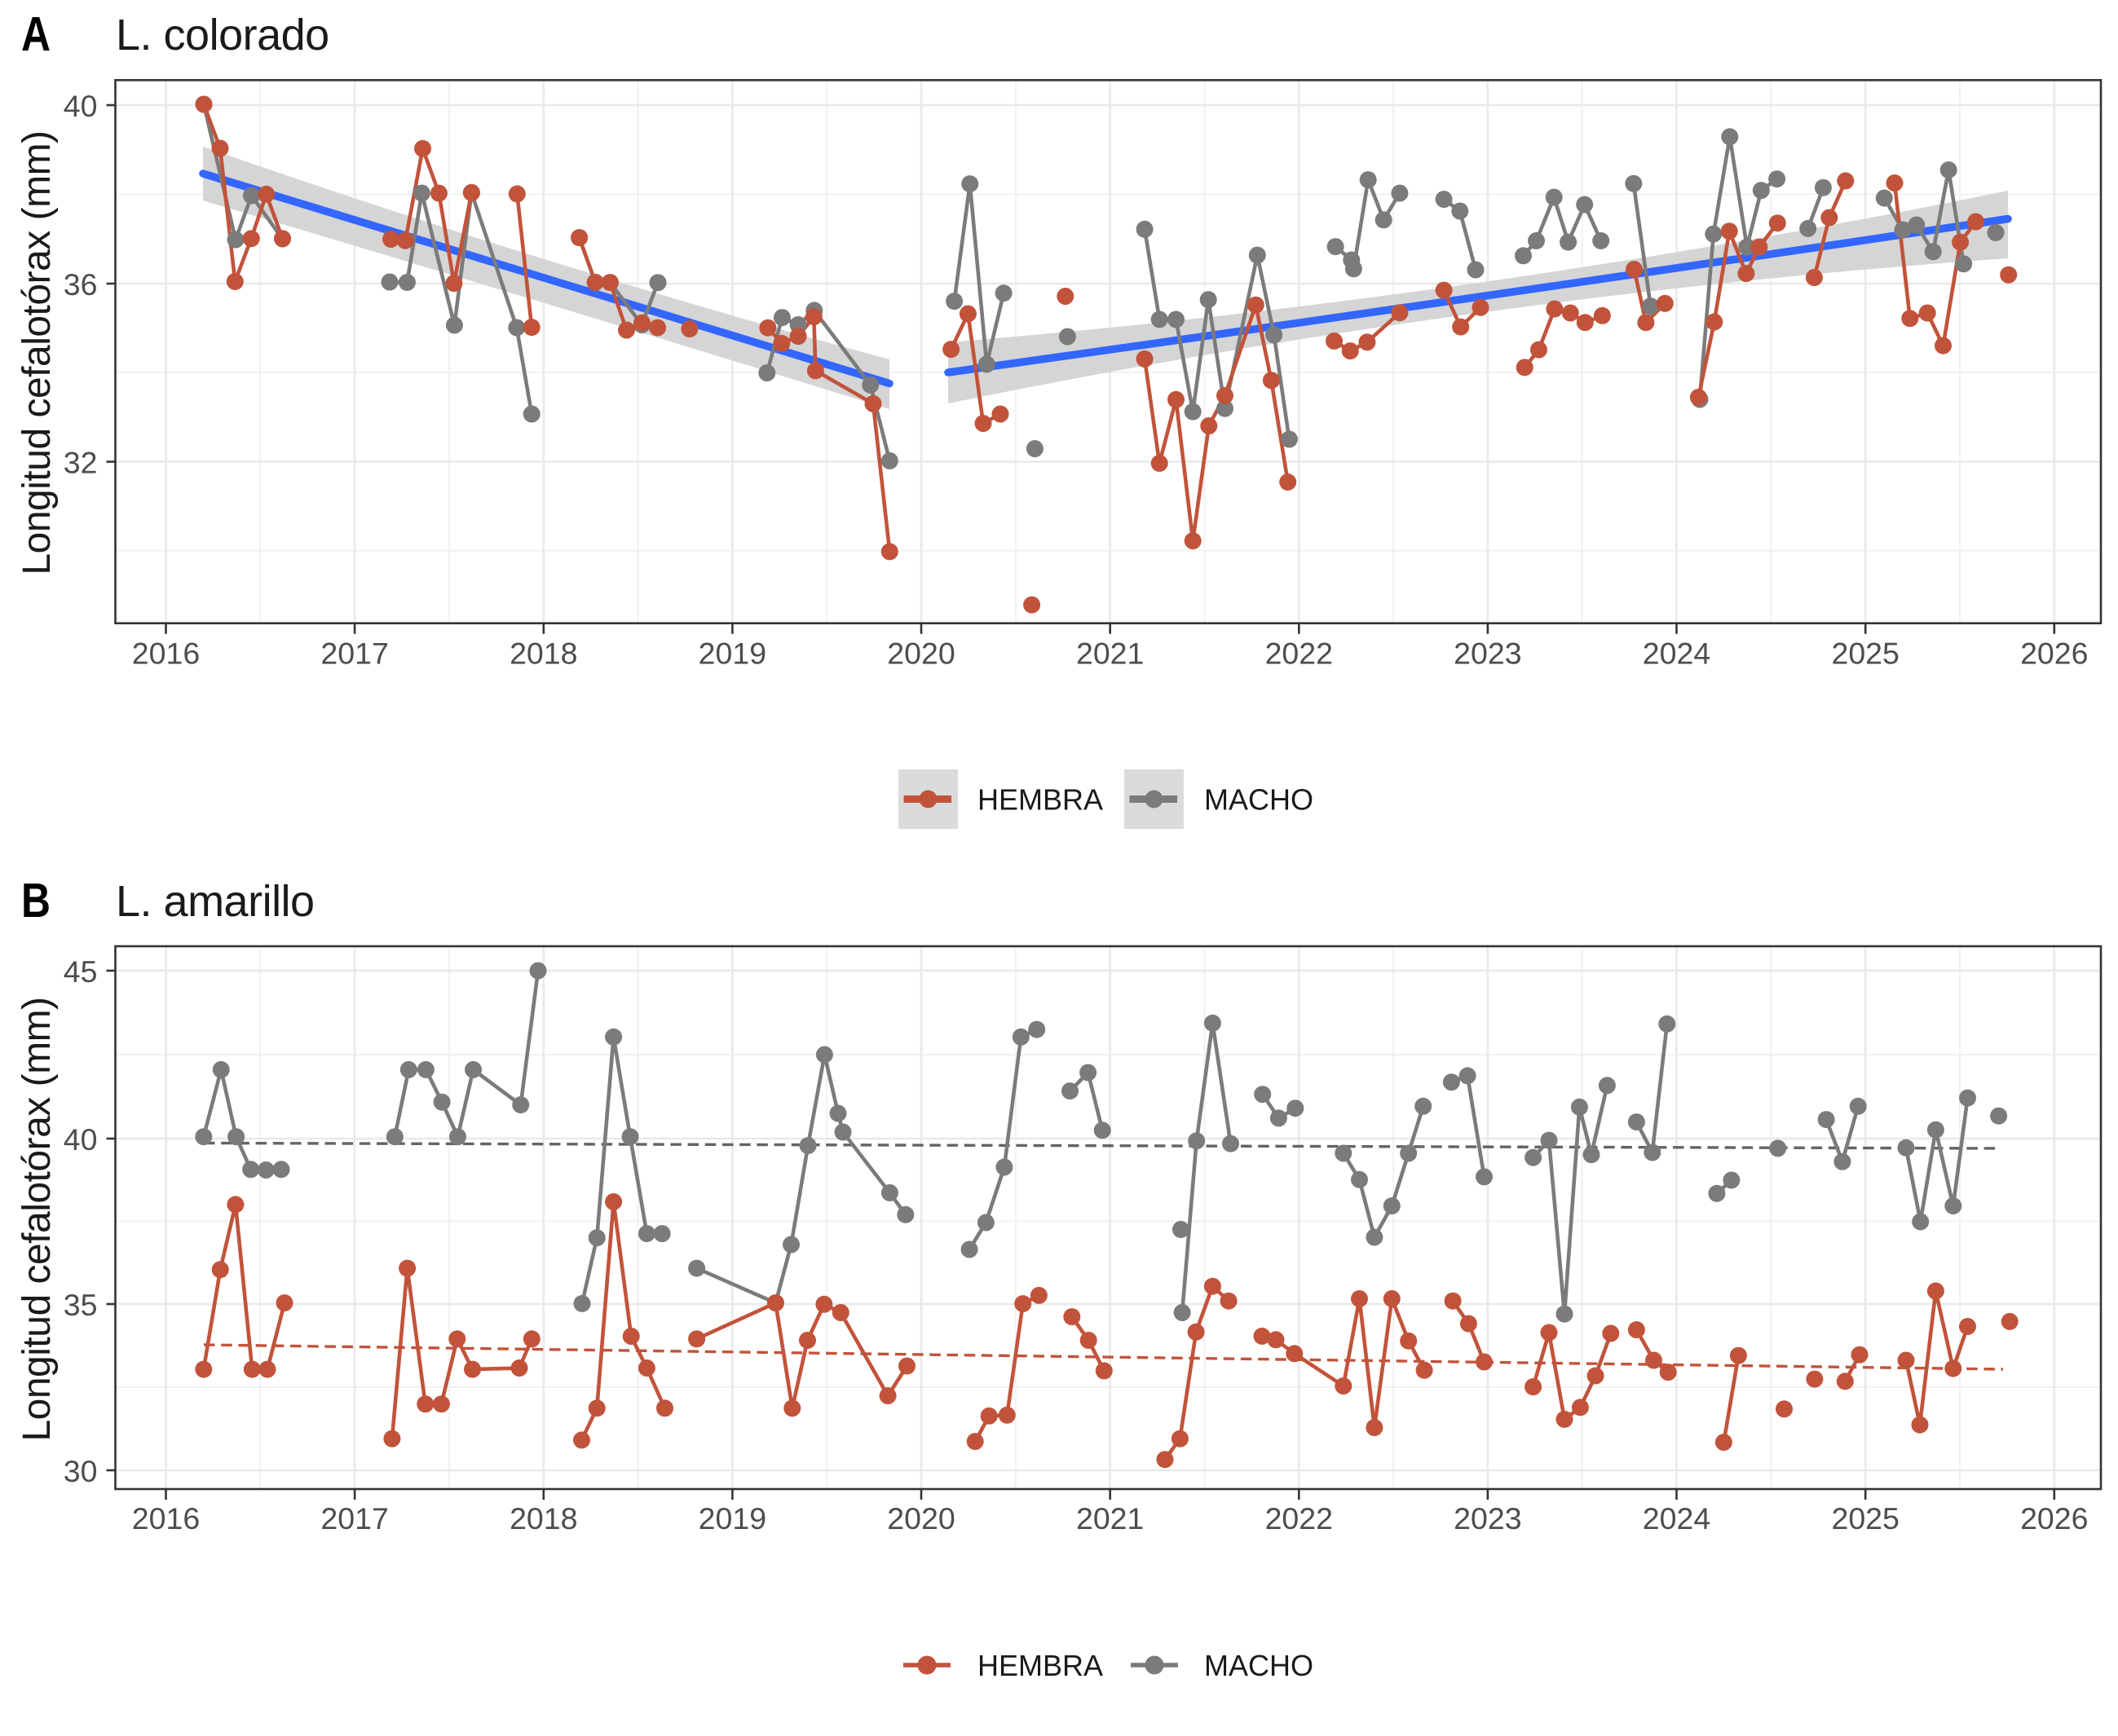 This screenshot has height=1736, width=2118. Describe the element at coordinates (215, 901) in the screenshot. I see `svg-text: L. amarillo` at that location.